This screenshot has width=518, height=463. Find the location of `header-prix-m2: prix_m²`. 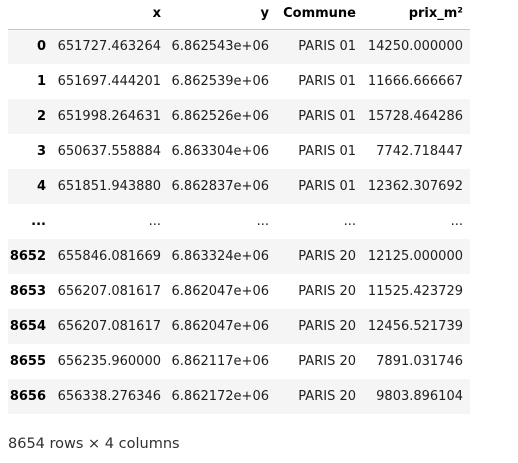

header-prix-m2: prix_m² is located at coordinates (416, 15).